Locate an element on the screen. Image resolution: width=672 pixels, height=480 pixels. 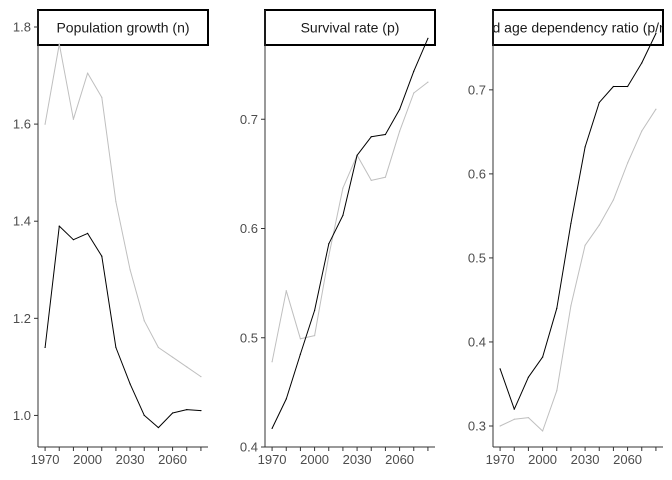
y-tick-label: 1.6 is located at coordinates (22, 124).